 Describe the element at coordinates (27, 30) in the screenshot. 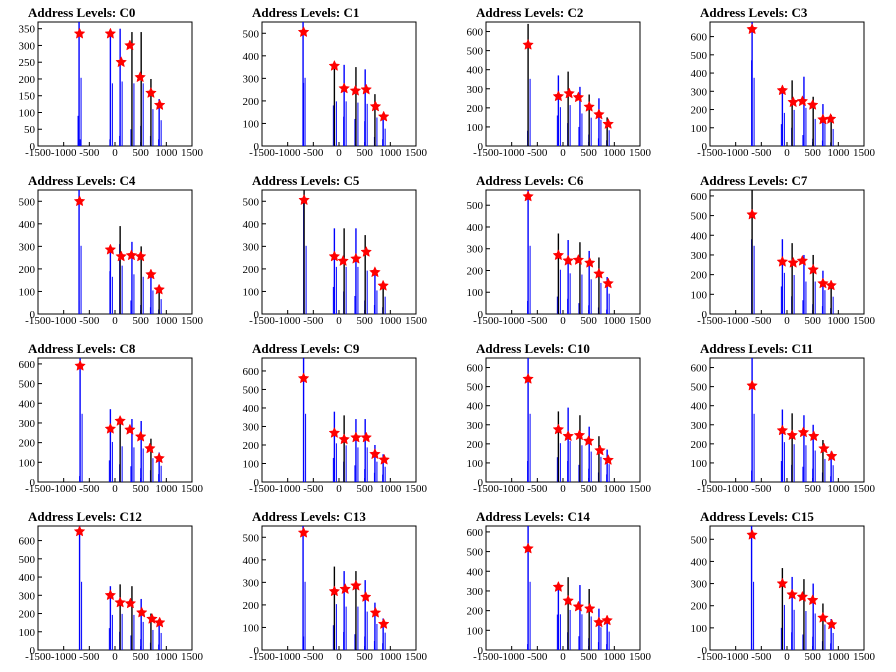

I see `y-tick-label: 350` at that location.